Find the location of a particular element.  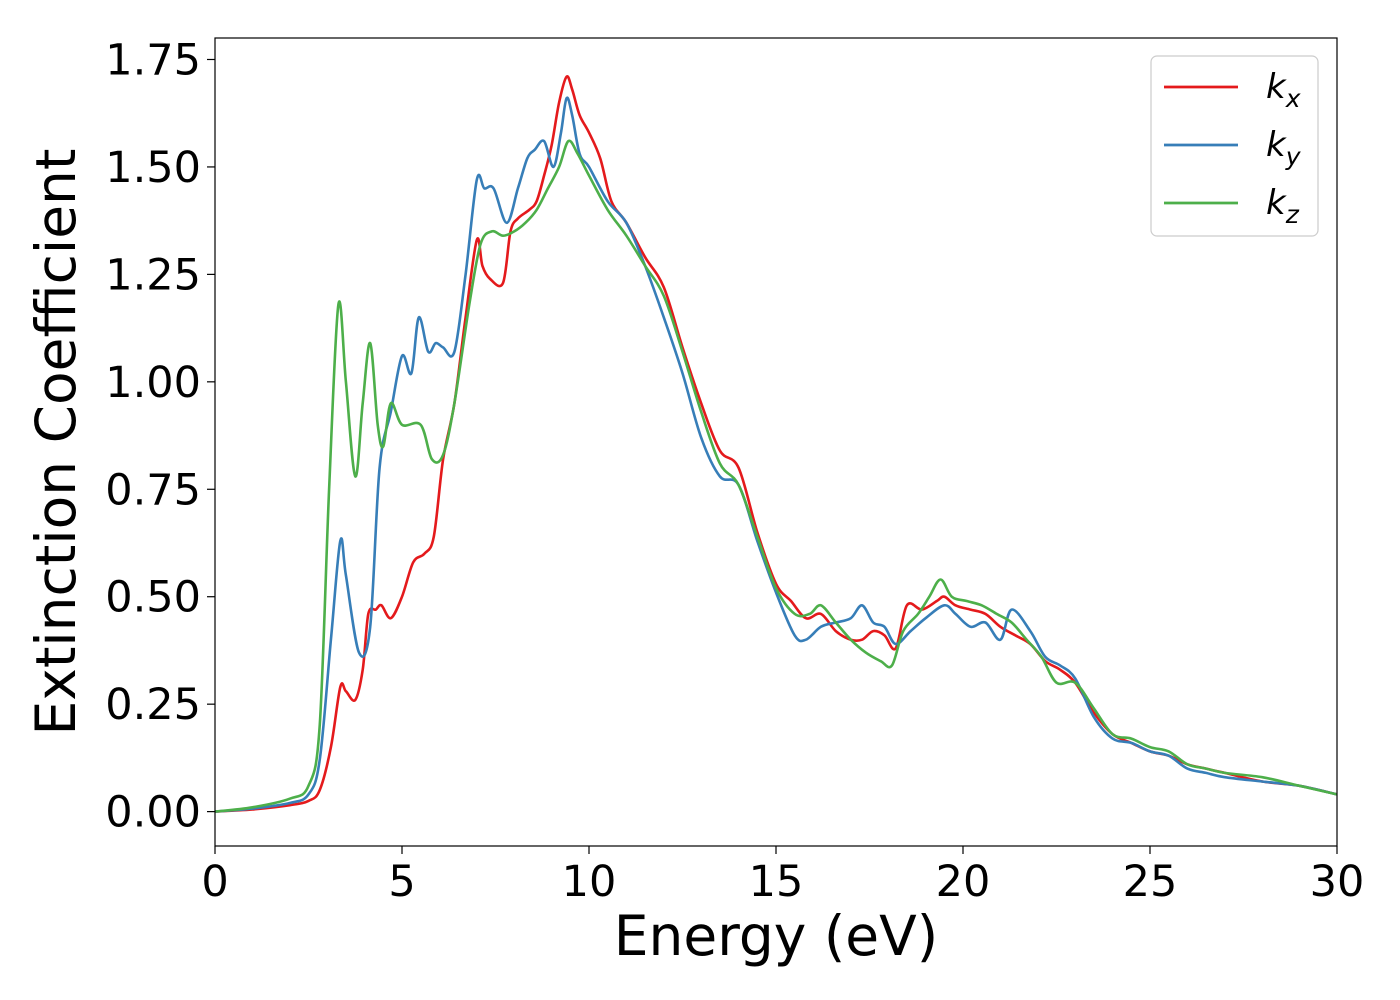

legend-label-ky: ky is located at coordinates (1284, 148).